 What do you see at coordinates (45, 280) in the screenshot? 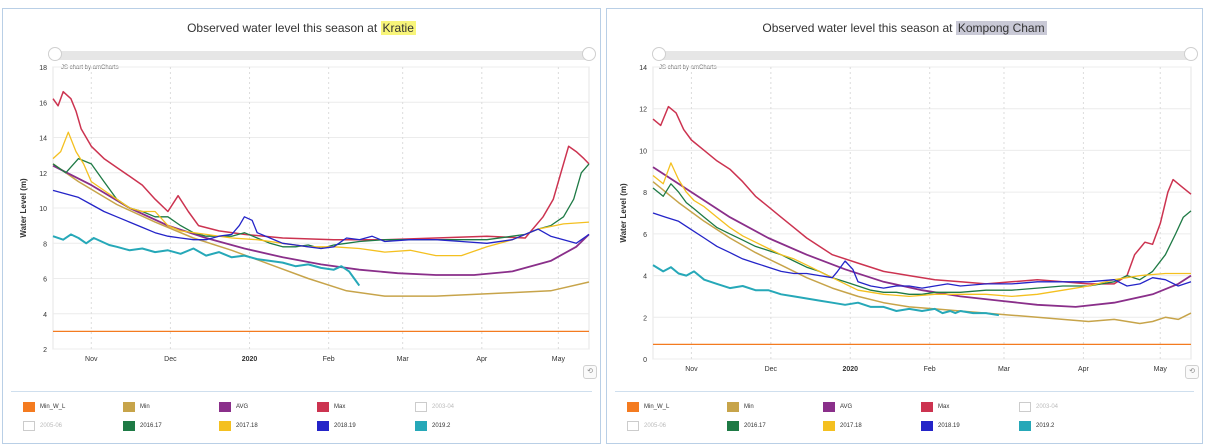
I see `y-tick-label: 6` at bounding box center [45, 280].